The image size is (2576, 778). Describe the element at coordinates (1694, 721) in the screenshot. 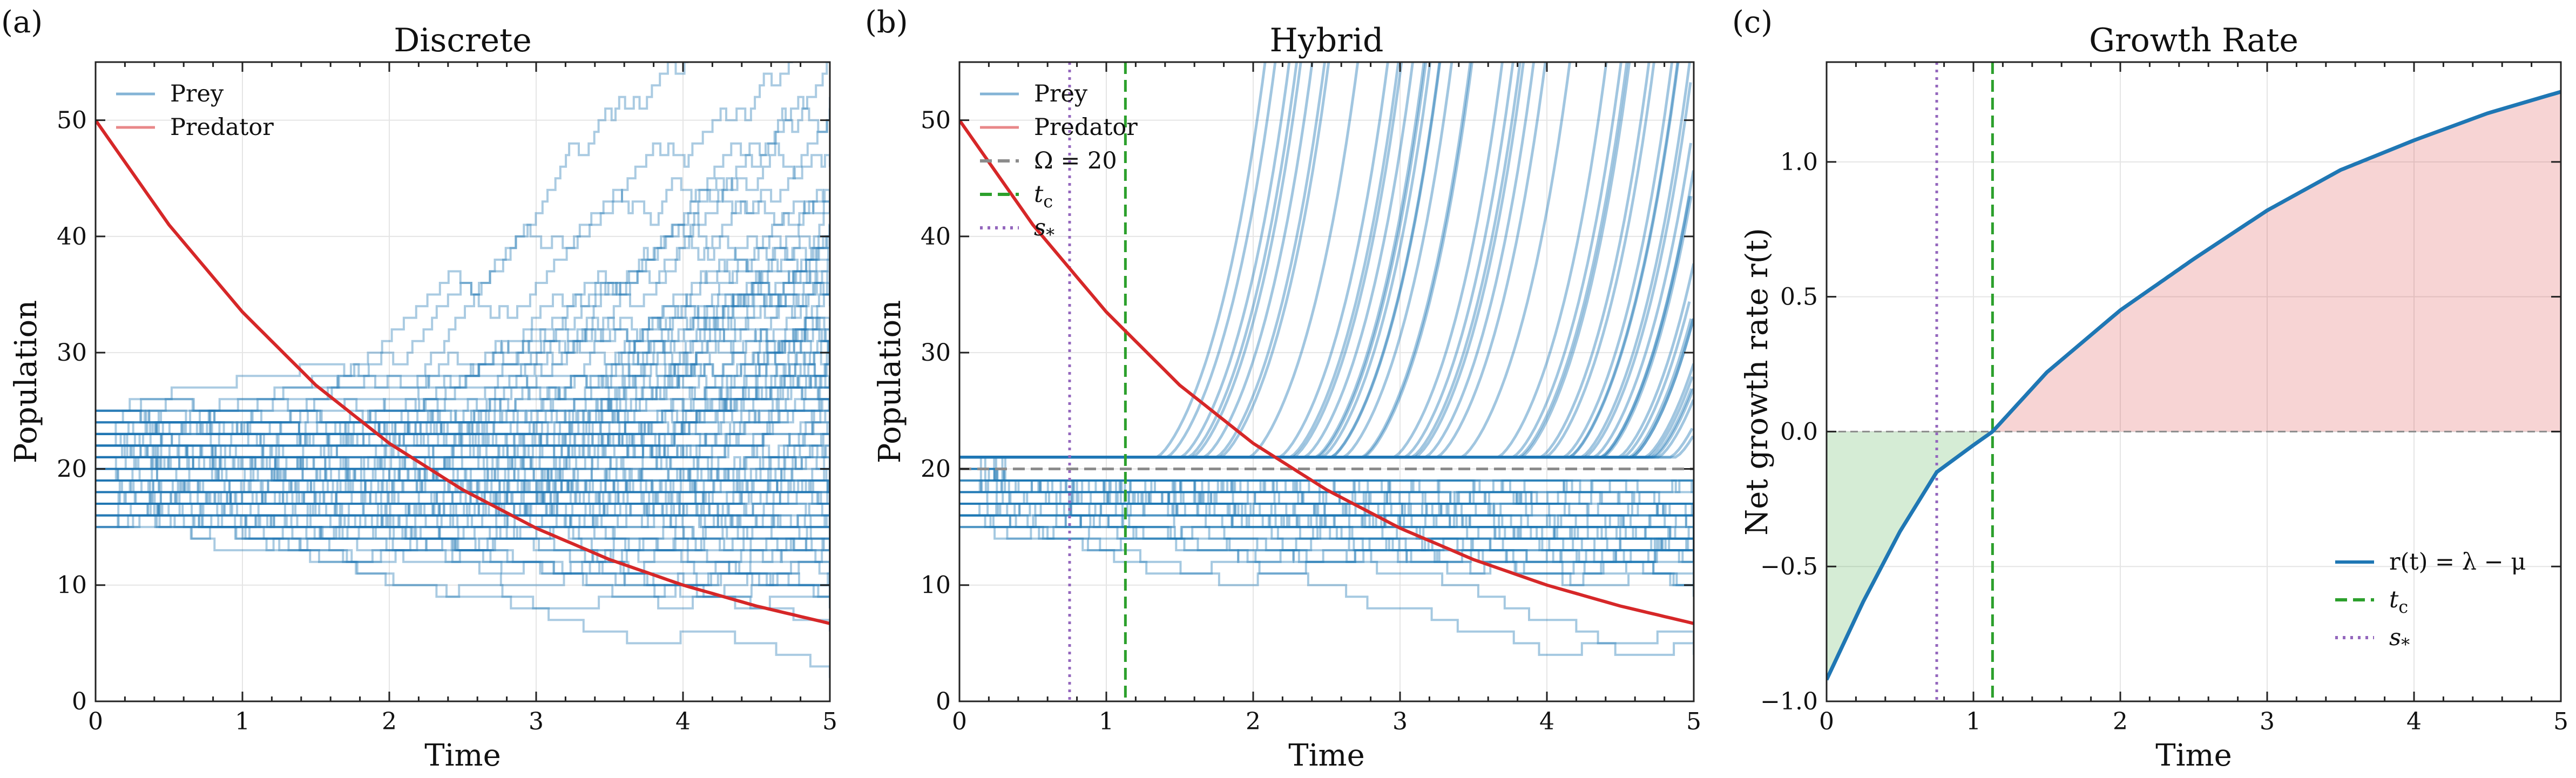

I see `x-tick-label: 5` at that location.